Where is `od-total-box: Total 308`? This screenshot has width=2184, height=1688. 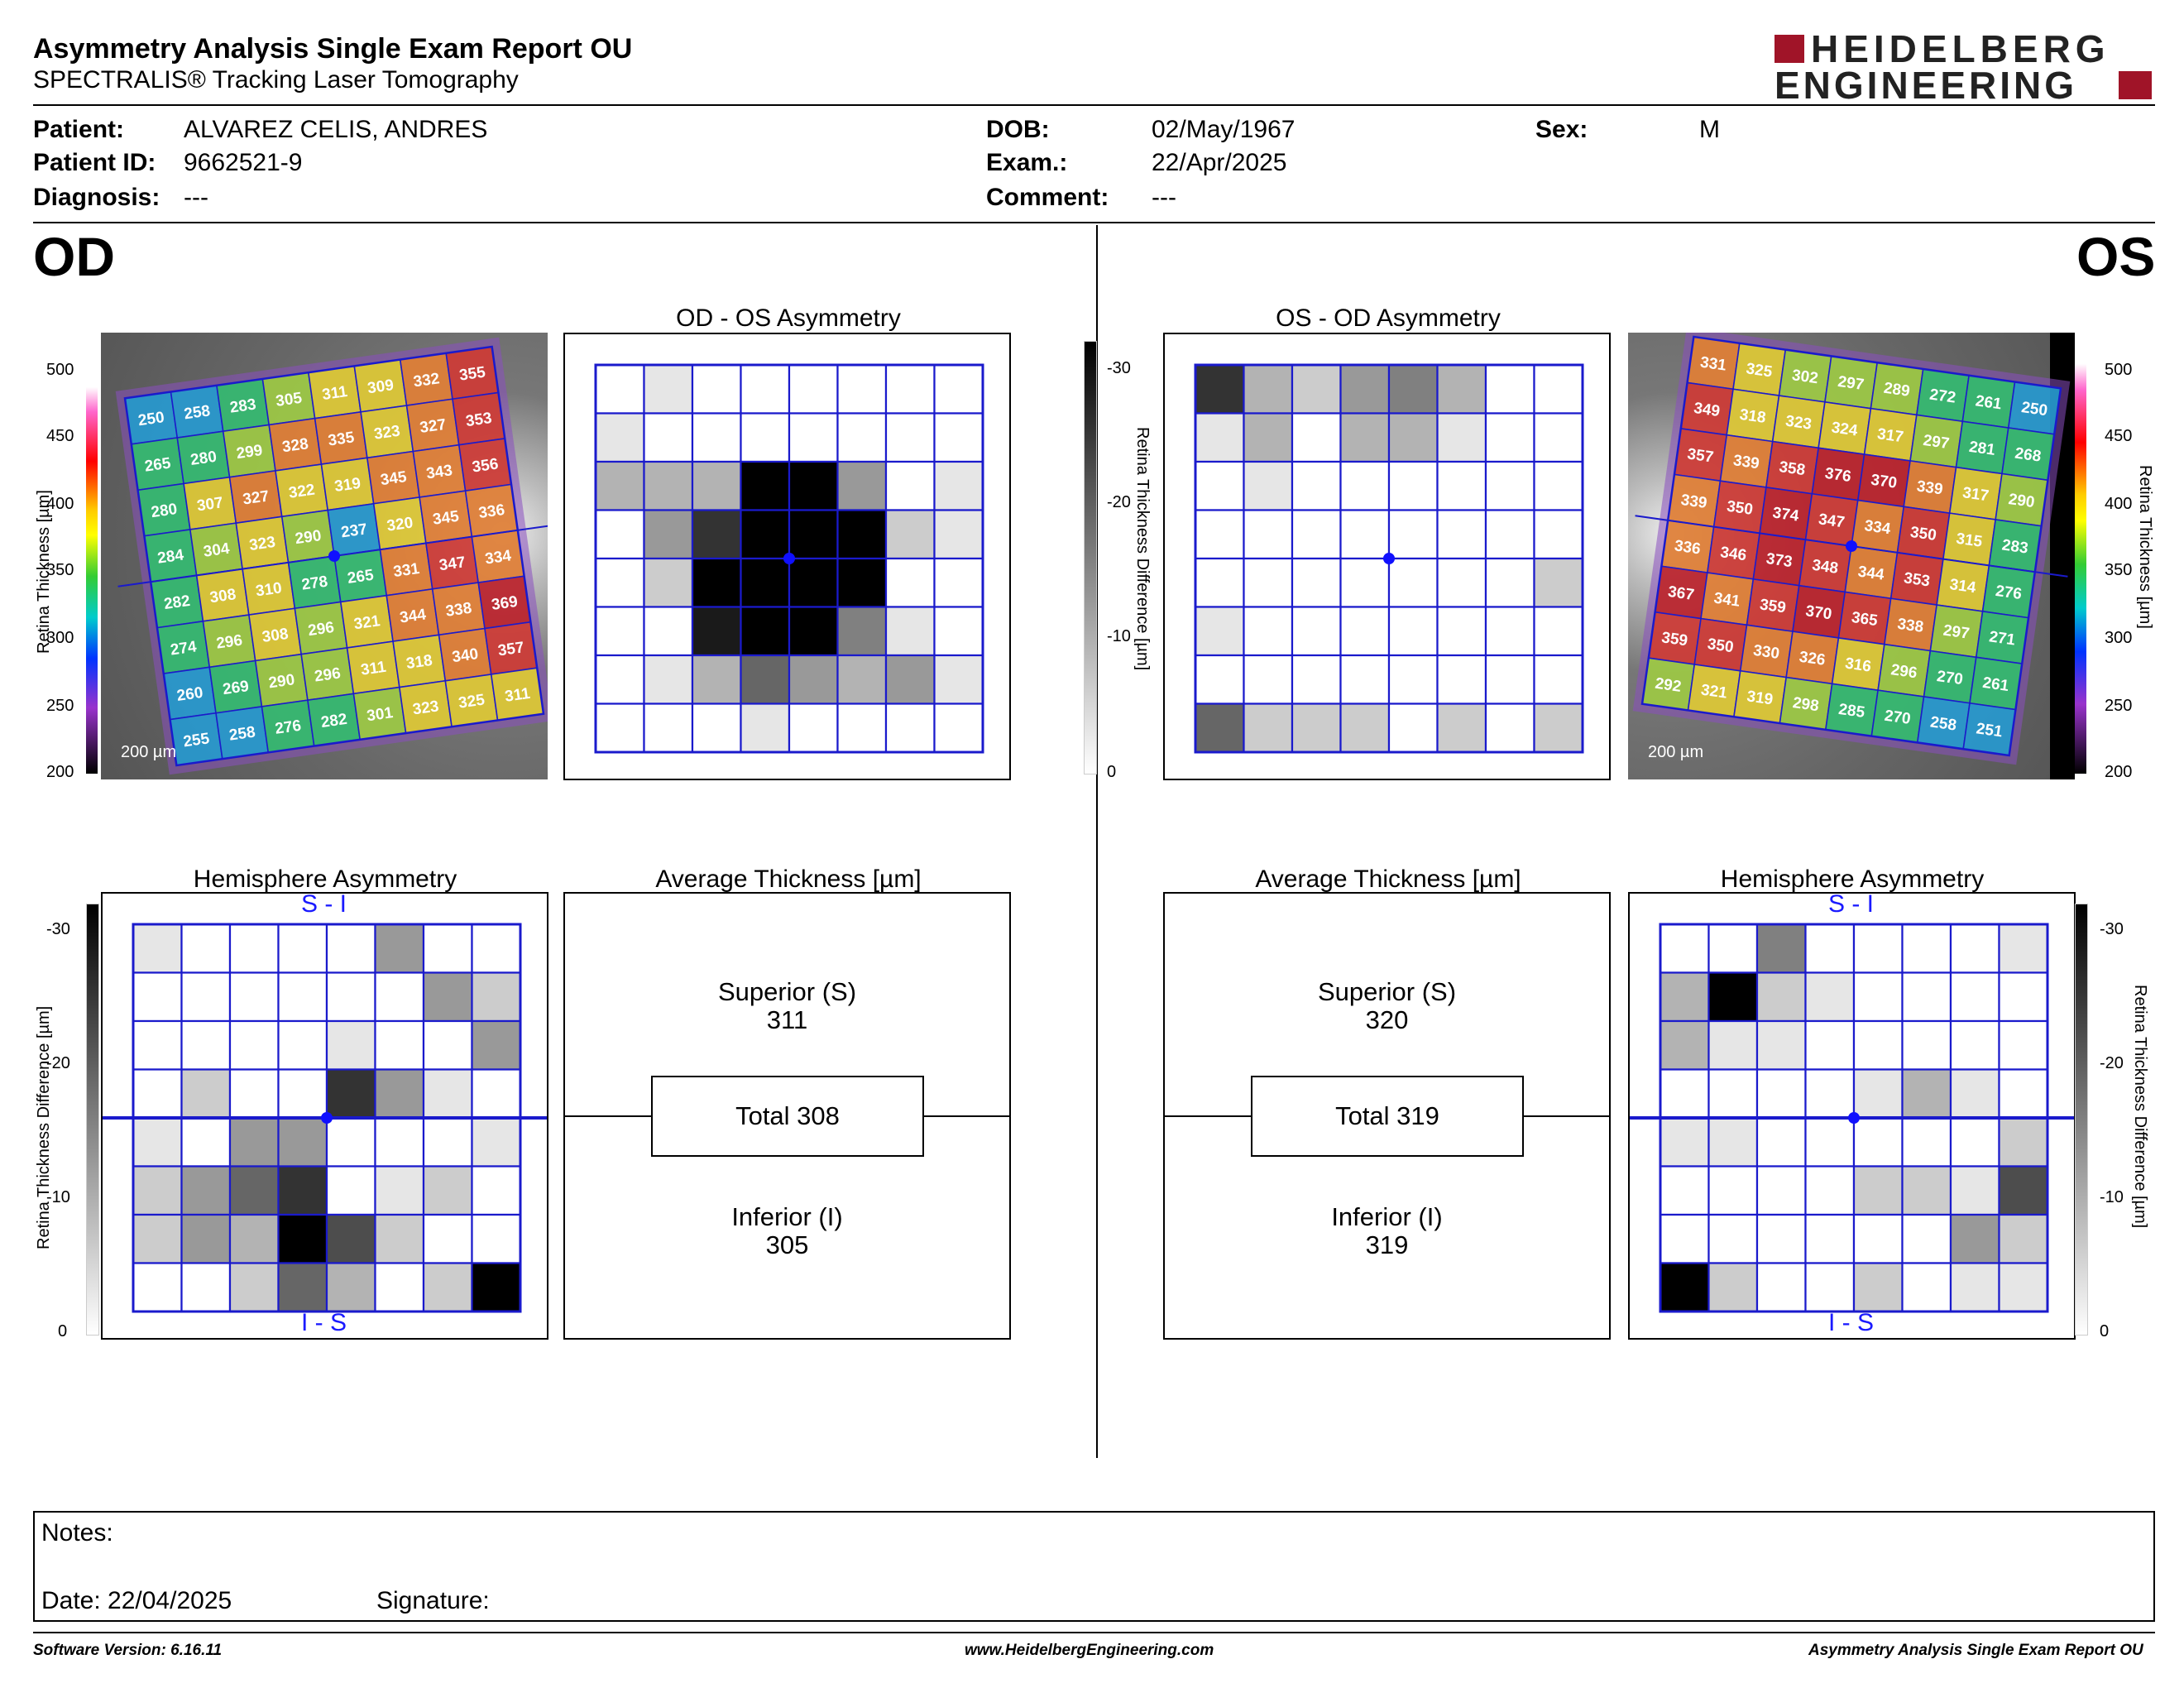 od-total-box: Total 308 is located at coordinates (787, 1116).